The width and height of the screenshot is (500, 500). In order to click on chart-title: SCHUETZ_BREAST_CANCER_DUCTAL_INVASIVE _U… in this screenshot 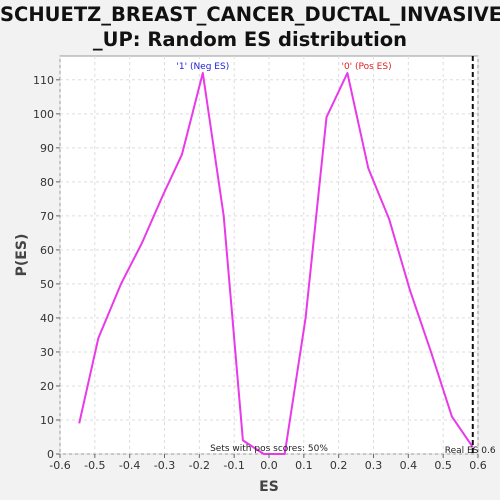, I will do `click(250, 27)`.